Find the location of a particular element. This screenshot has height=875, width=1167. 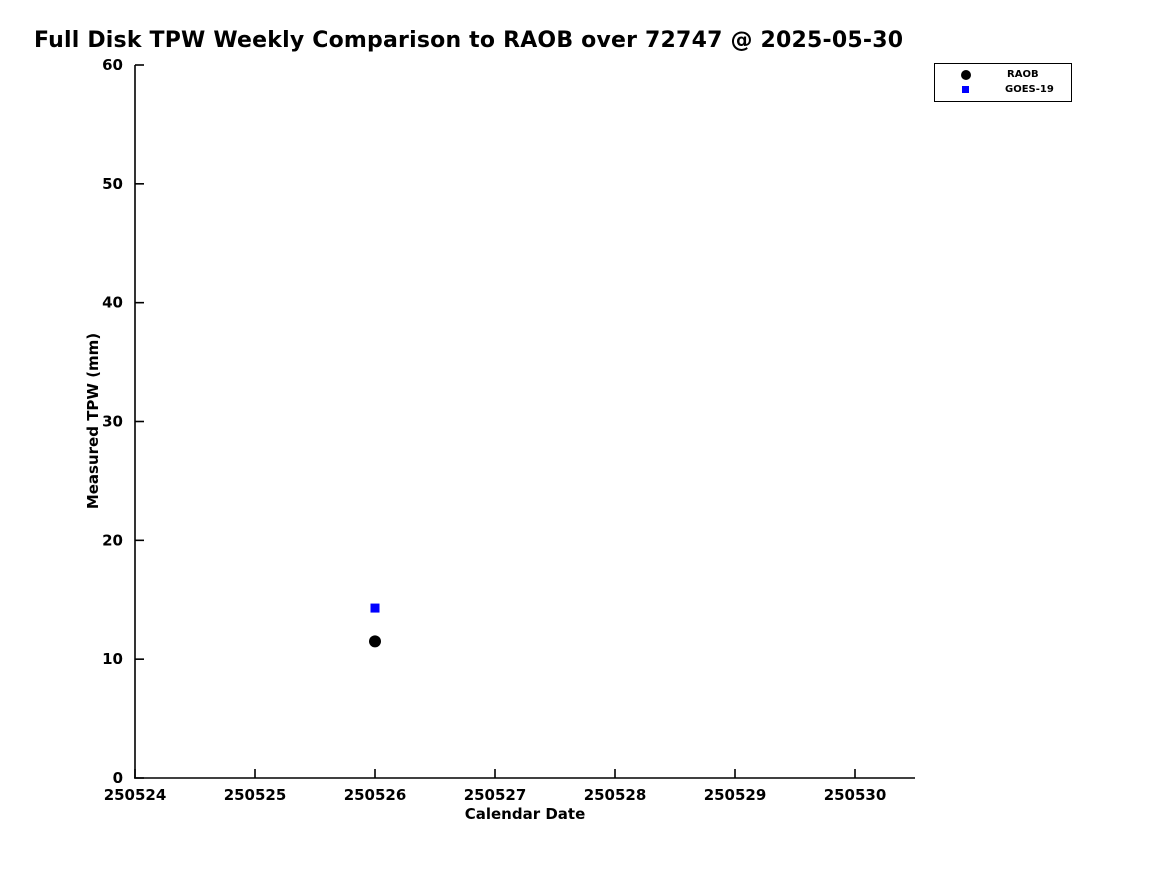

legend-box: RAOB GOES-19 is located at coordinates (1003, 82).